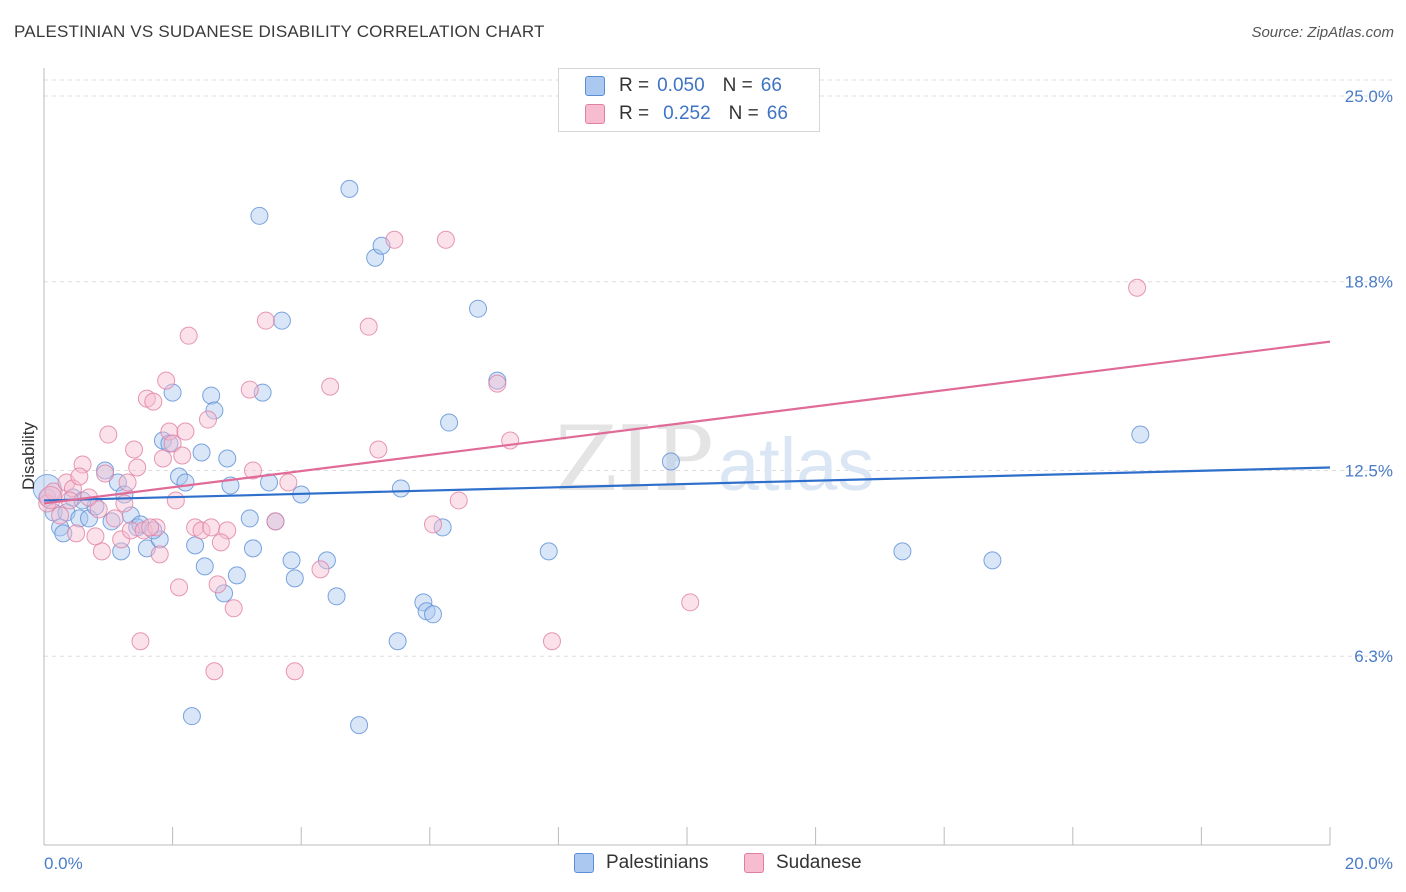 The height and width of the screenshot is (892, 1406). I want to click on swatch-sudanese, so click(754, 863).